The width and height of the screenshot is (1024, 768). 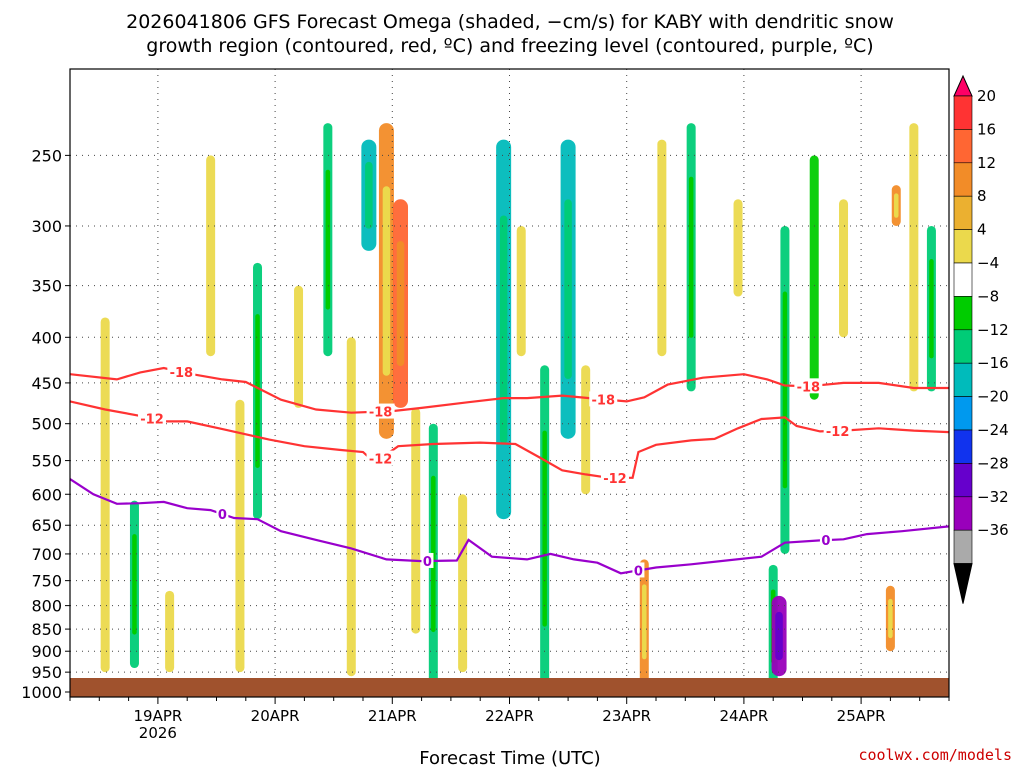 What do you see at coordinates (509, 439) in the screenshot?
I see `contour-minus12` at bounding box center [509, 439].